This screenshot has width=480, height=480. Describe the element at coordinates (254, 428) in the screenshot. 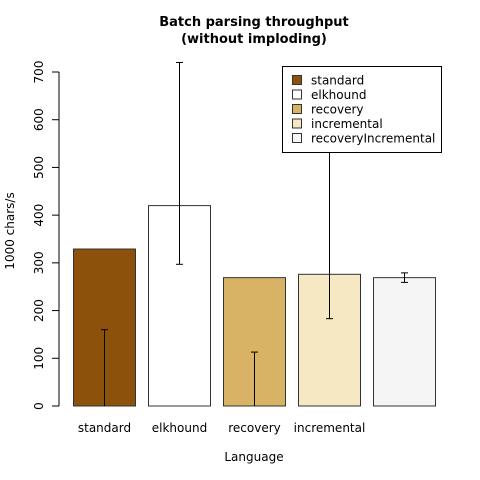

I see `x-tick-label: recovery` at that location.